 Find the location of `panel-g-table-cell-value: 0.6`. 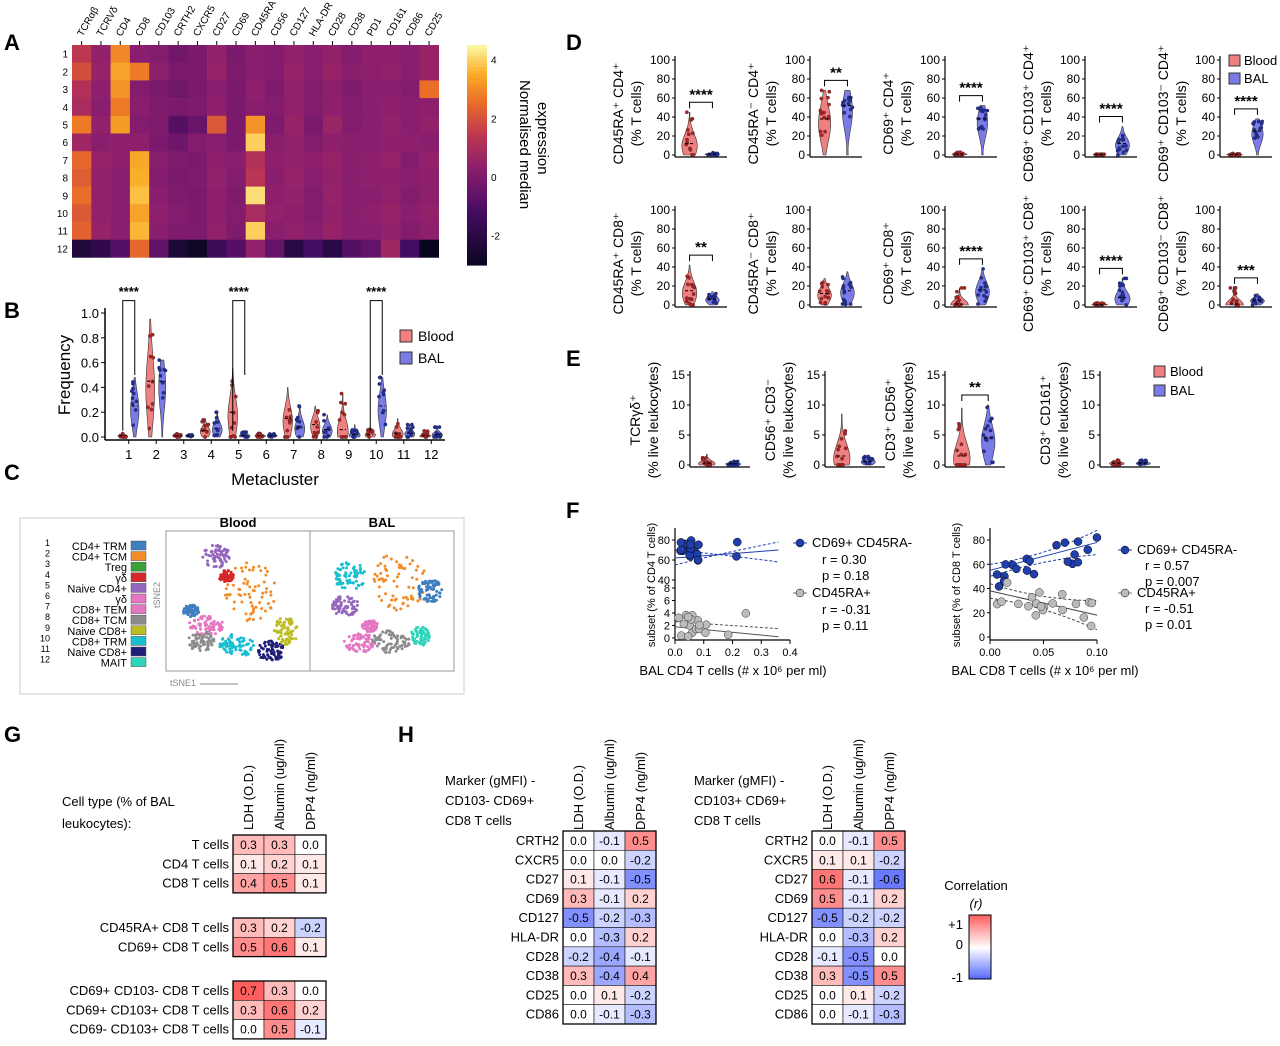

panel-g-table-cell-value: 0.6 is located at coordinates (279, 1010).